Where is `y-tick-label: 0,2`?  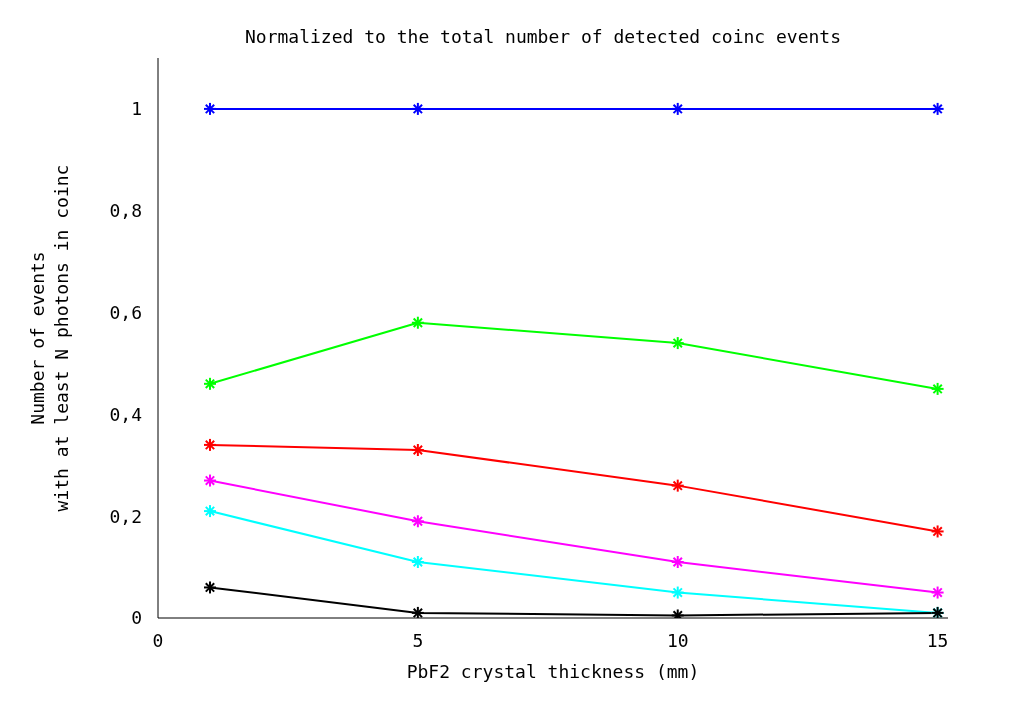
y-tick-label: 0,2 is located at coordinates (125, 516).